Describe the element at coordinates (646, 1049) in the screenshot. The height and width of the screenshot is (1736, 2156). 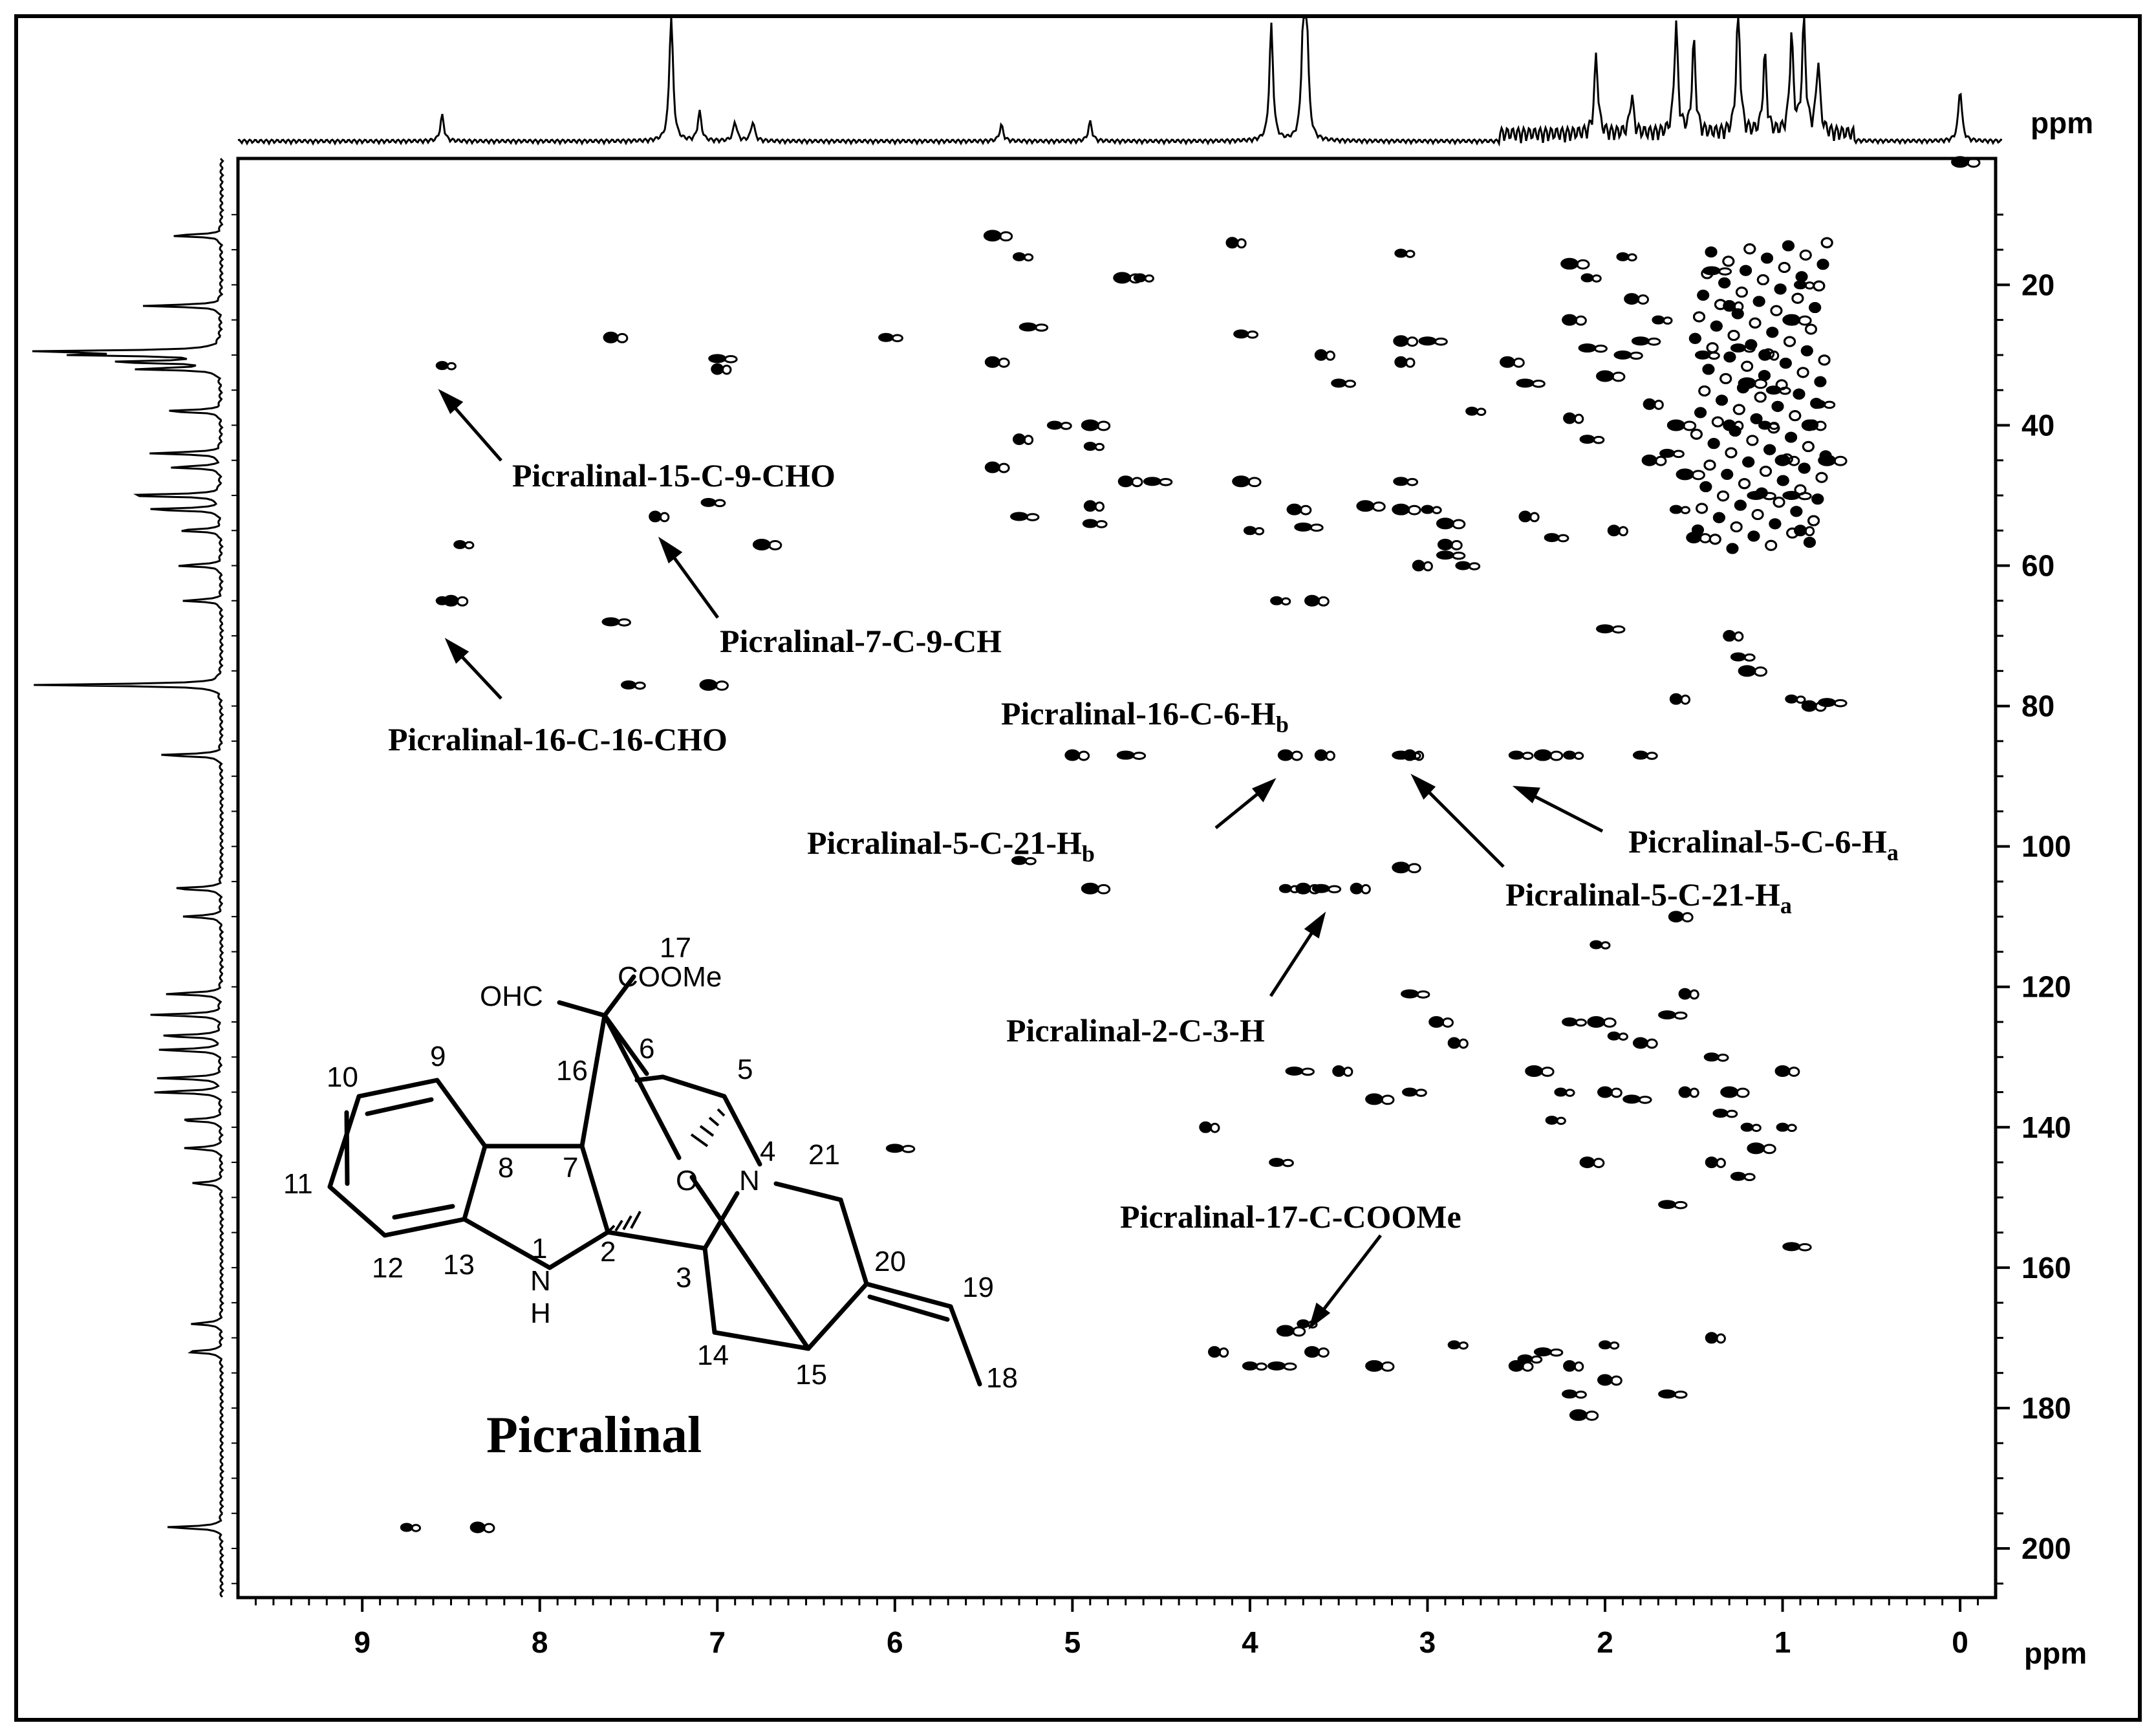
I see `label-6: 6` at that location.